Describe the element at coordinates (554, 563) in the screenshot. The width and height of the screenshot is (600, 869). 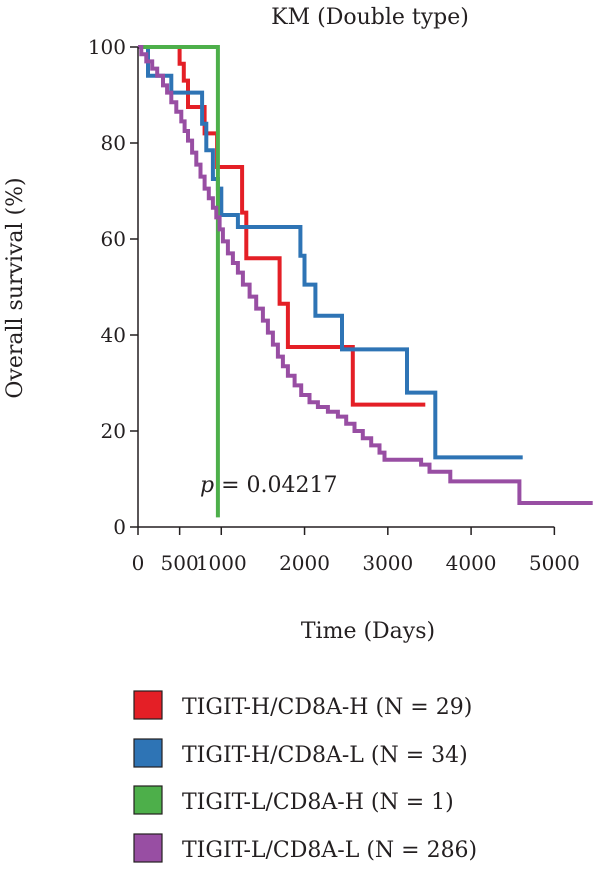
I see `x-tick-label: 5000` at that location.